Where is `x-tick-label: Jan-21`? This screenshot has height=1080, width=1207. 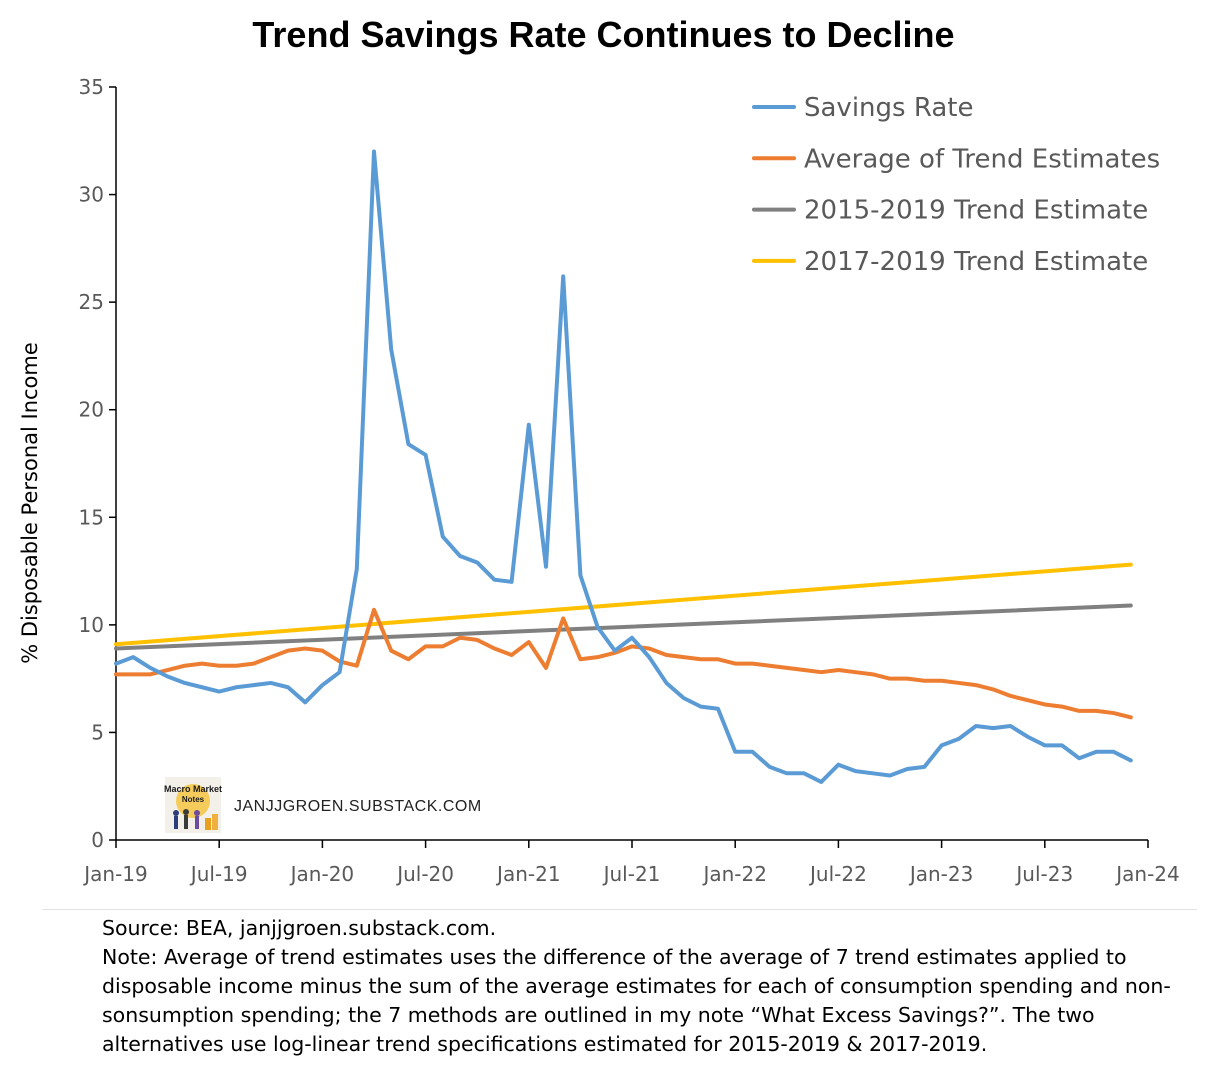
x-tick-label: Jan-21 is located at coordinates (528, 874).